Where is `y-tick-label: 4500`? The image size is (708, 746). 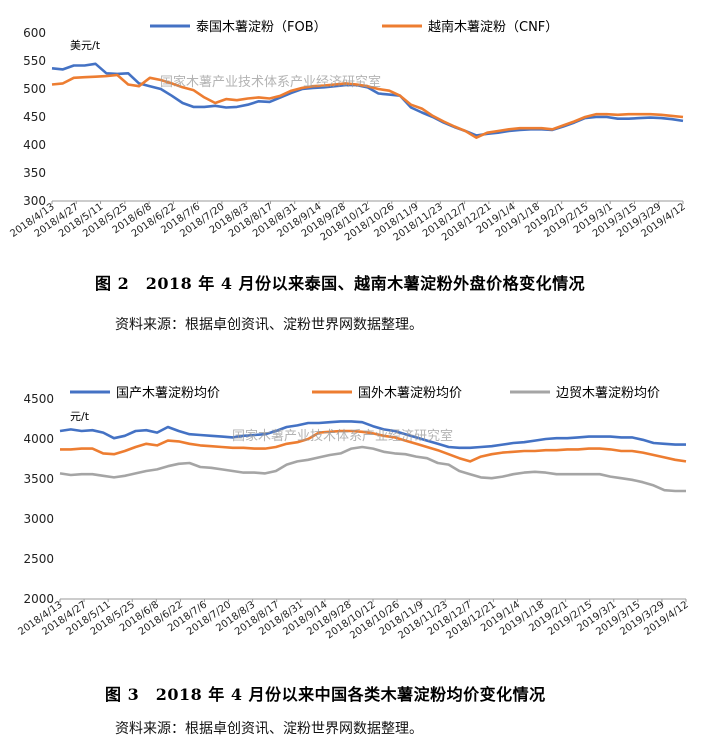
y-tick-label: 4500 is located at coordinates (38, 399).